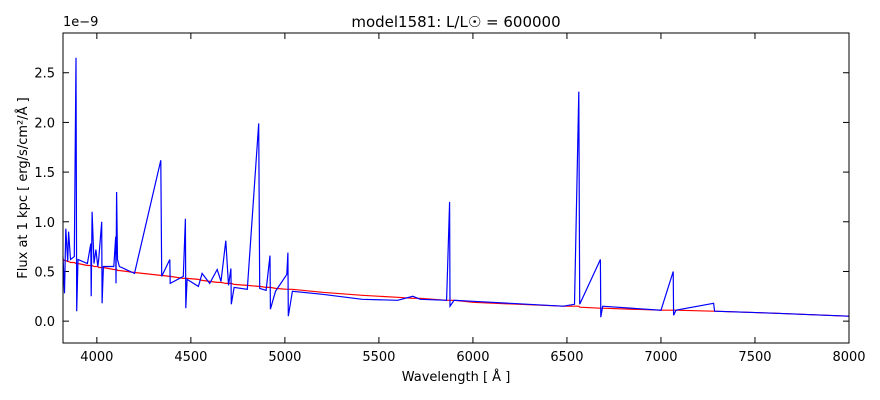 The height and width of the screenshot is (400, 880). What do you see at coordinates (44, 173) in the screenshot?
I see `y-tick-label: 1.5` at bounding box center [44, 173].